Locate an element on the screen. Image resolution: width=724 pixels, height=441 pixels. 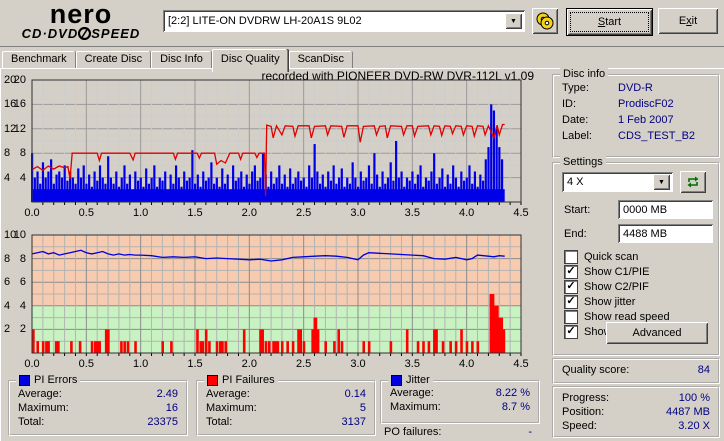
nero-logo: nero CD·DVD SPEED is located at coordinates (81, 21).